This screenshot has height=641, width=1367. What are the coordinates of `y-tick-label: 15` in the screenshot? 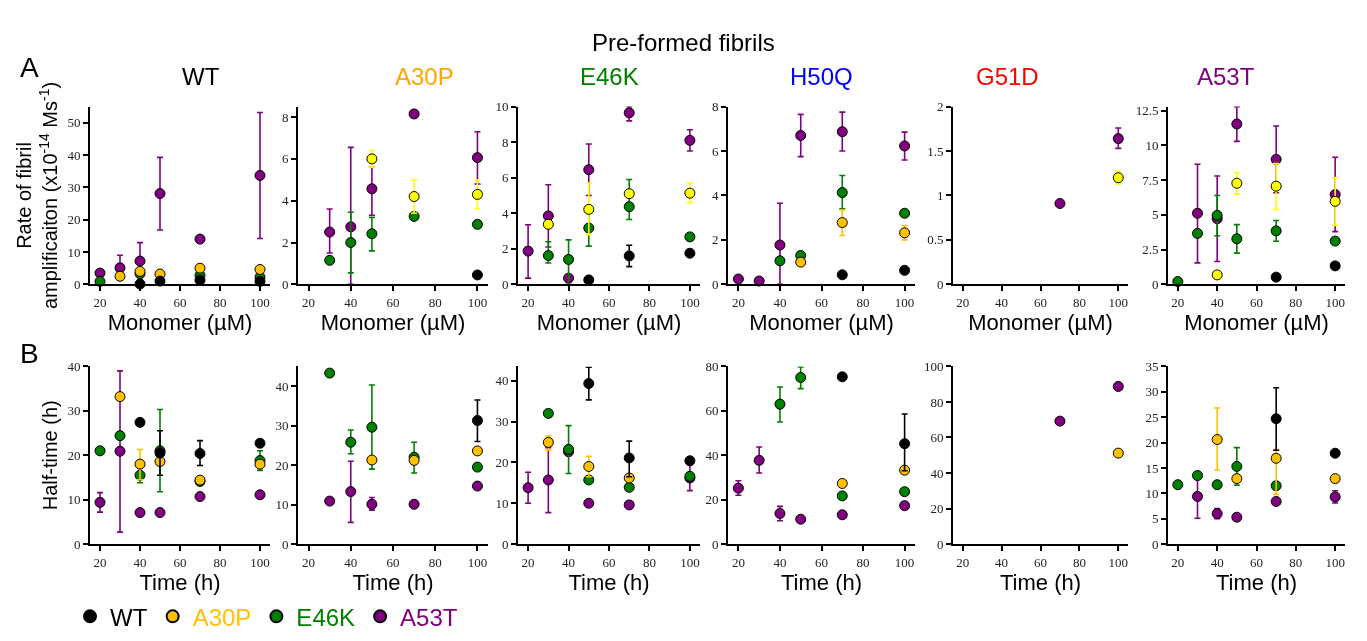 It's located at (1152, 468).